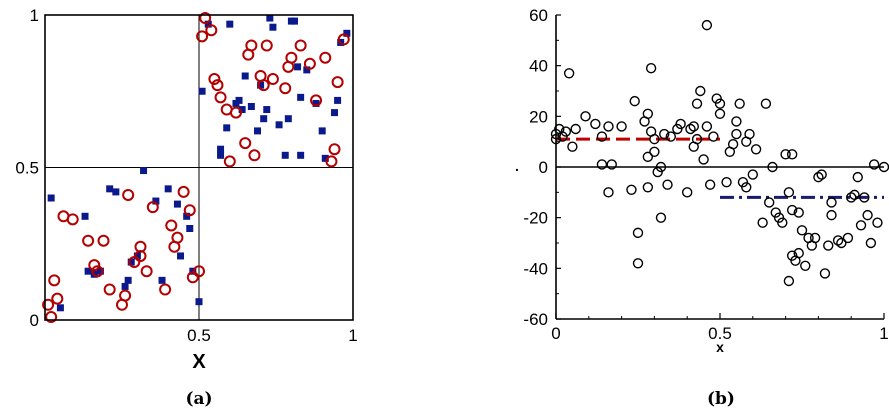  I want to click on b-y-tick-label: -60, so click(535, 319).